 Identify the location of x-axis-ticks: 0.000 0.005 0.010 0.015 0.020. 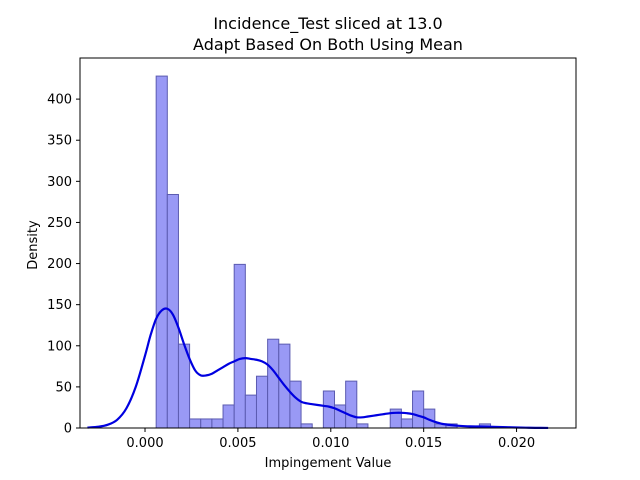
(330, 439).